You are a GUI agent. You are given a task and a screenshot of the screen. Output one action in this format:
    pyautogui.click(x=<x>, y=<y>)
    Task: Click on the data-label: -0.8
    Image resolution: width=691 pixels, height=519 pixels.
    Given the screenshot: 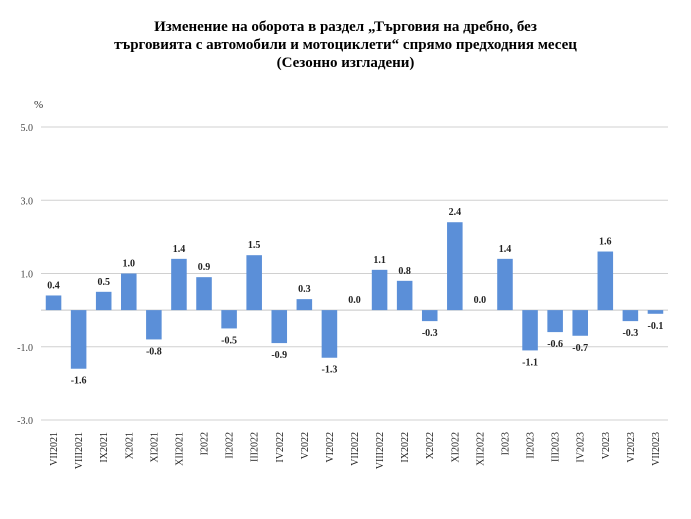 What is the action you would take?
    pyautogui.click(x=154, y=351)
    